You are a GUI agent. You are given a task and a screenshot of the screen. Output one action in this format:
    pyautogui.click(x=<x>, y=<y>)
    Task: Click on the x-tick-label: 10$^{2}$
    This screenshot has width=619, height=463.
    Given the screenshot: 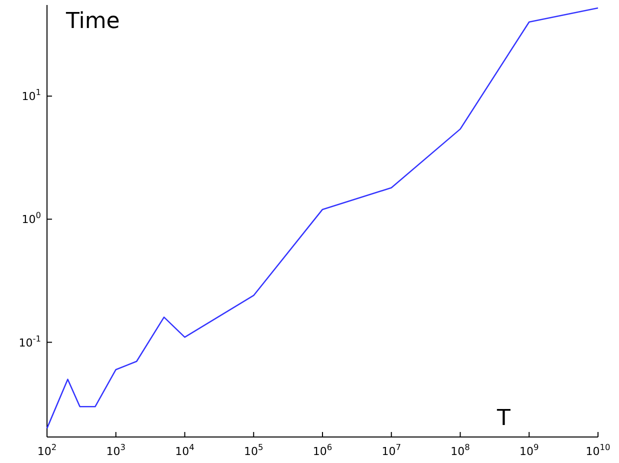 What is the action you would take?
    pyautogui.click(x=47, y=450)
    